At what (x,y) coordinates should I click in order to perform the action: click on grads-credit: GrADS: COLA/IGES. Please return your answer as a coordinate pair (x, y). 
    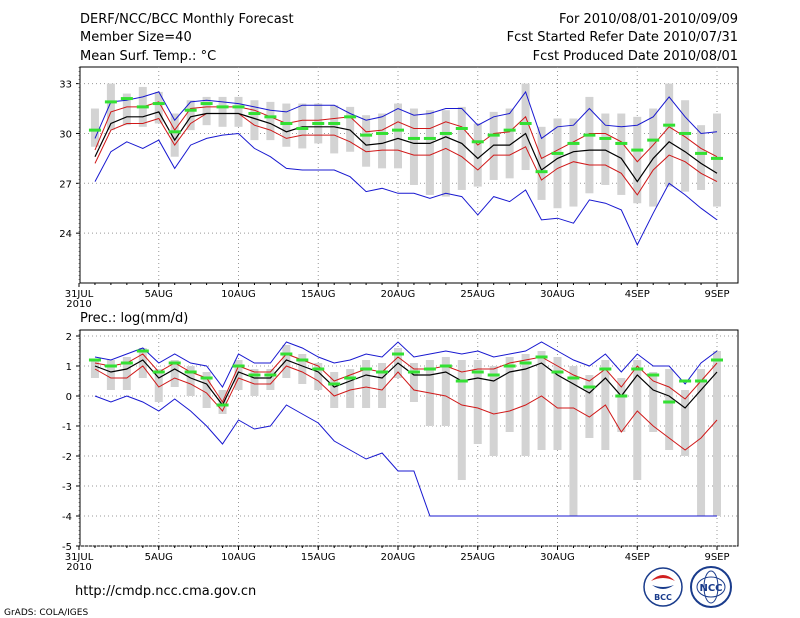
    Looking at the image, I should click on (46, 613).